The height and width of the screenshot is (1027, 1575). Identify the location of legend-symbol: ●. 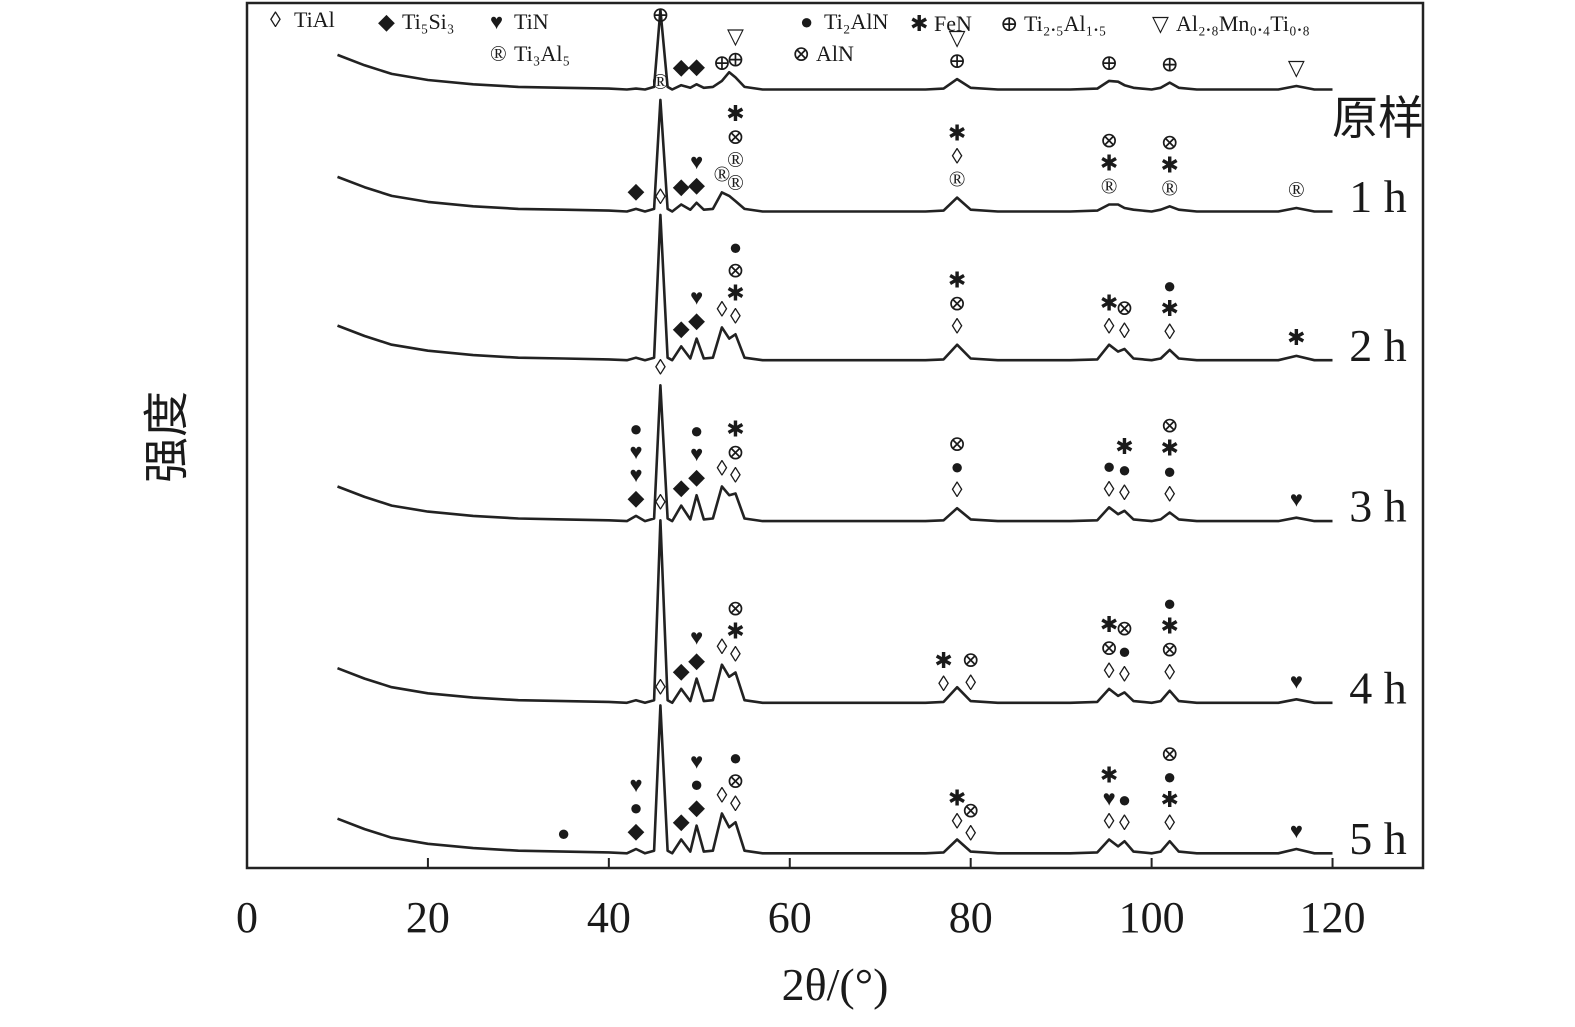
(806, 21).